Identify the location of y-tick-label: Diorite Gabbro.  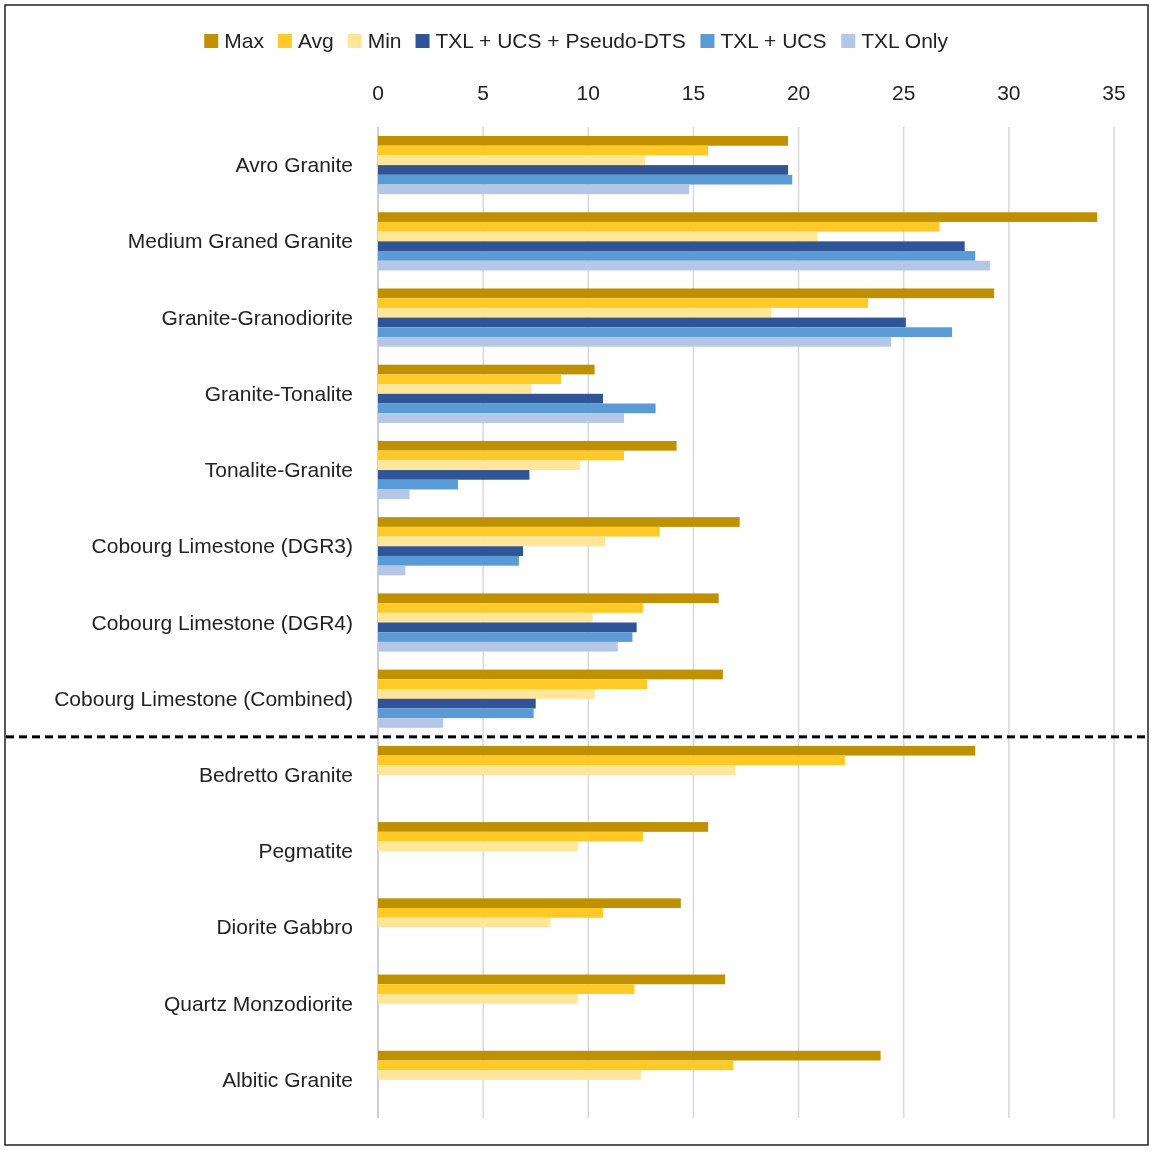
(284, 927).